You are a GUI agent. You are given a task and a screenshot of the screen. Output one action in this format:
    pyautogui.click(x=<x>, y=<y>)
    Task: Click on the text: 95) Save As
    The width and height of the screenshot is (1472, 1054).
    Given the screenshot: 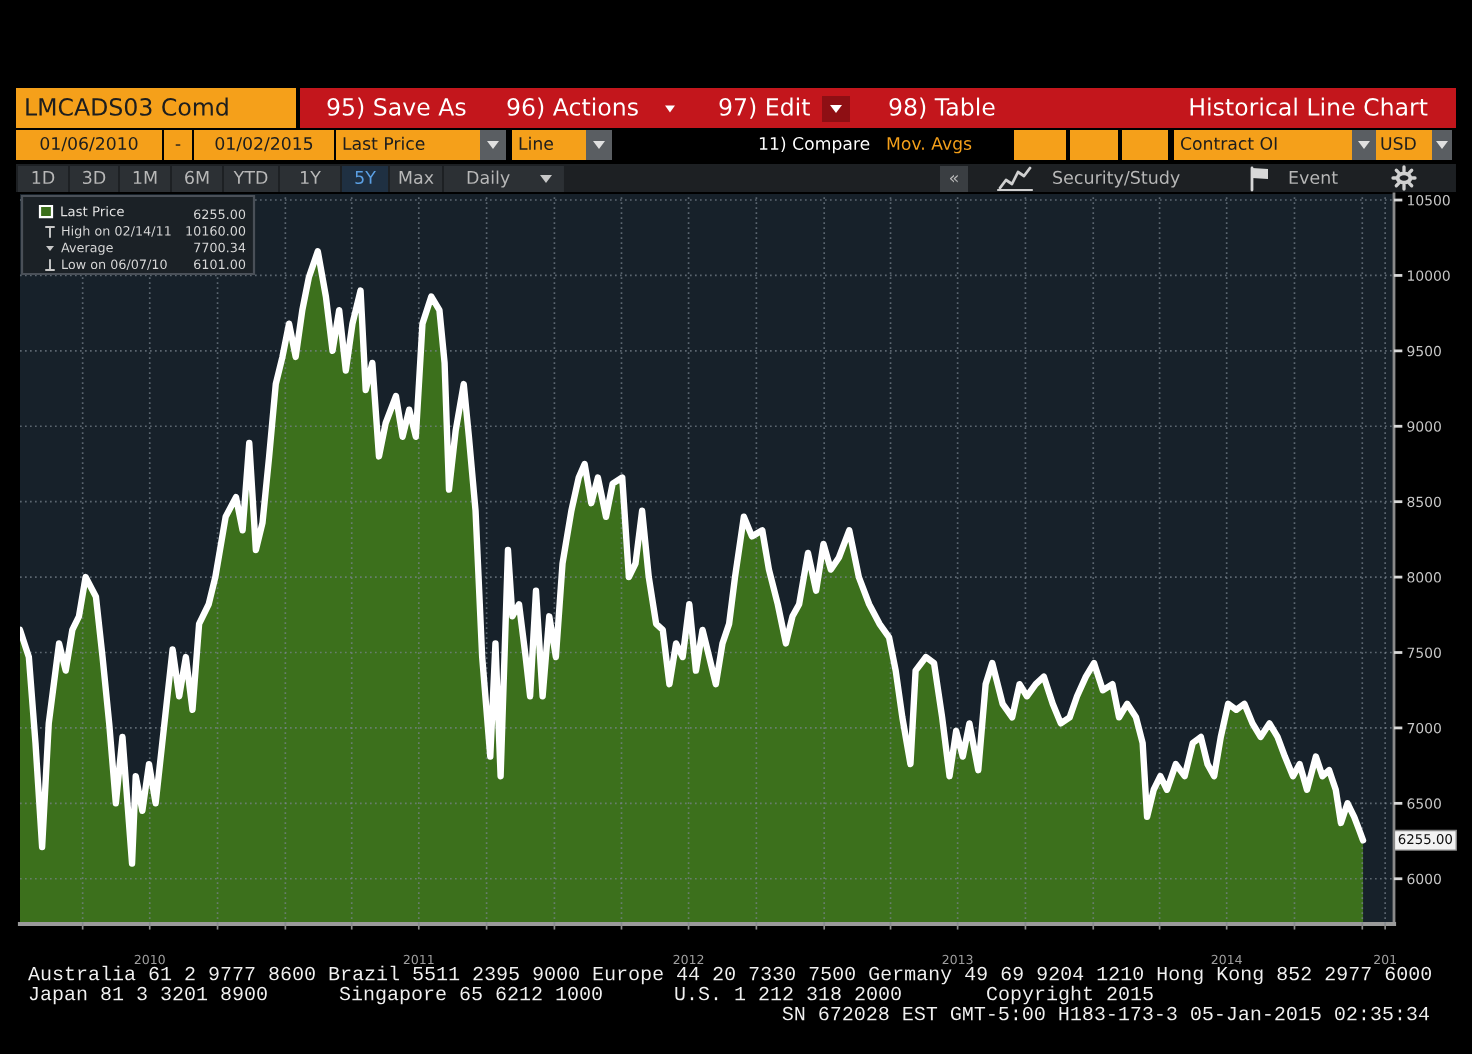 What is the action you would take?
    pyautogui.click(x=396, y=108)
    